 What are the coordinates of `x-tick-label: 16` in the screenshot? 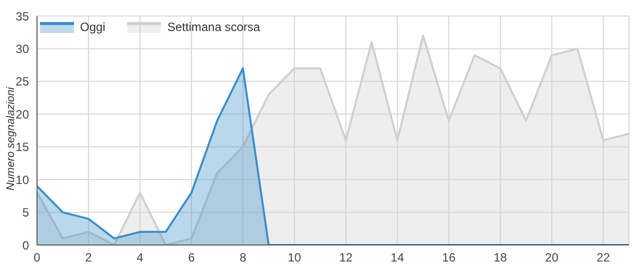 It's located at (449, 257).